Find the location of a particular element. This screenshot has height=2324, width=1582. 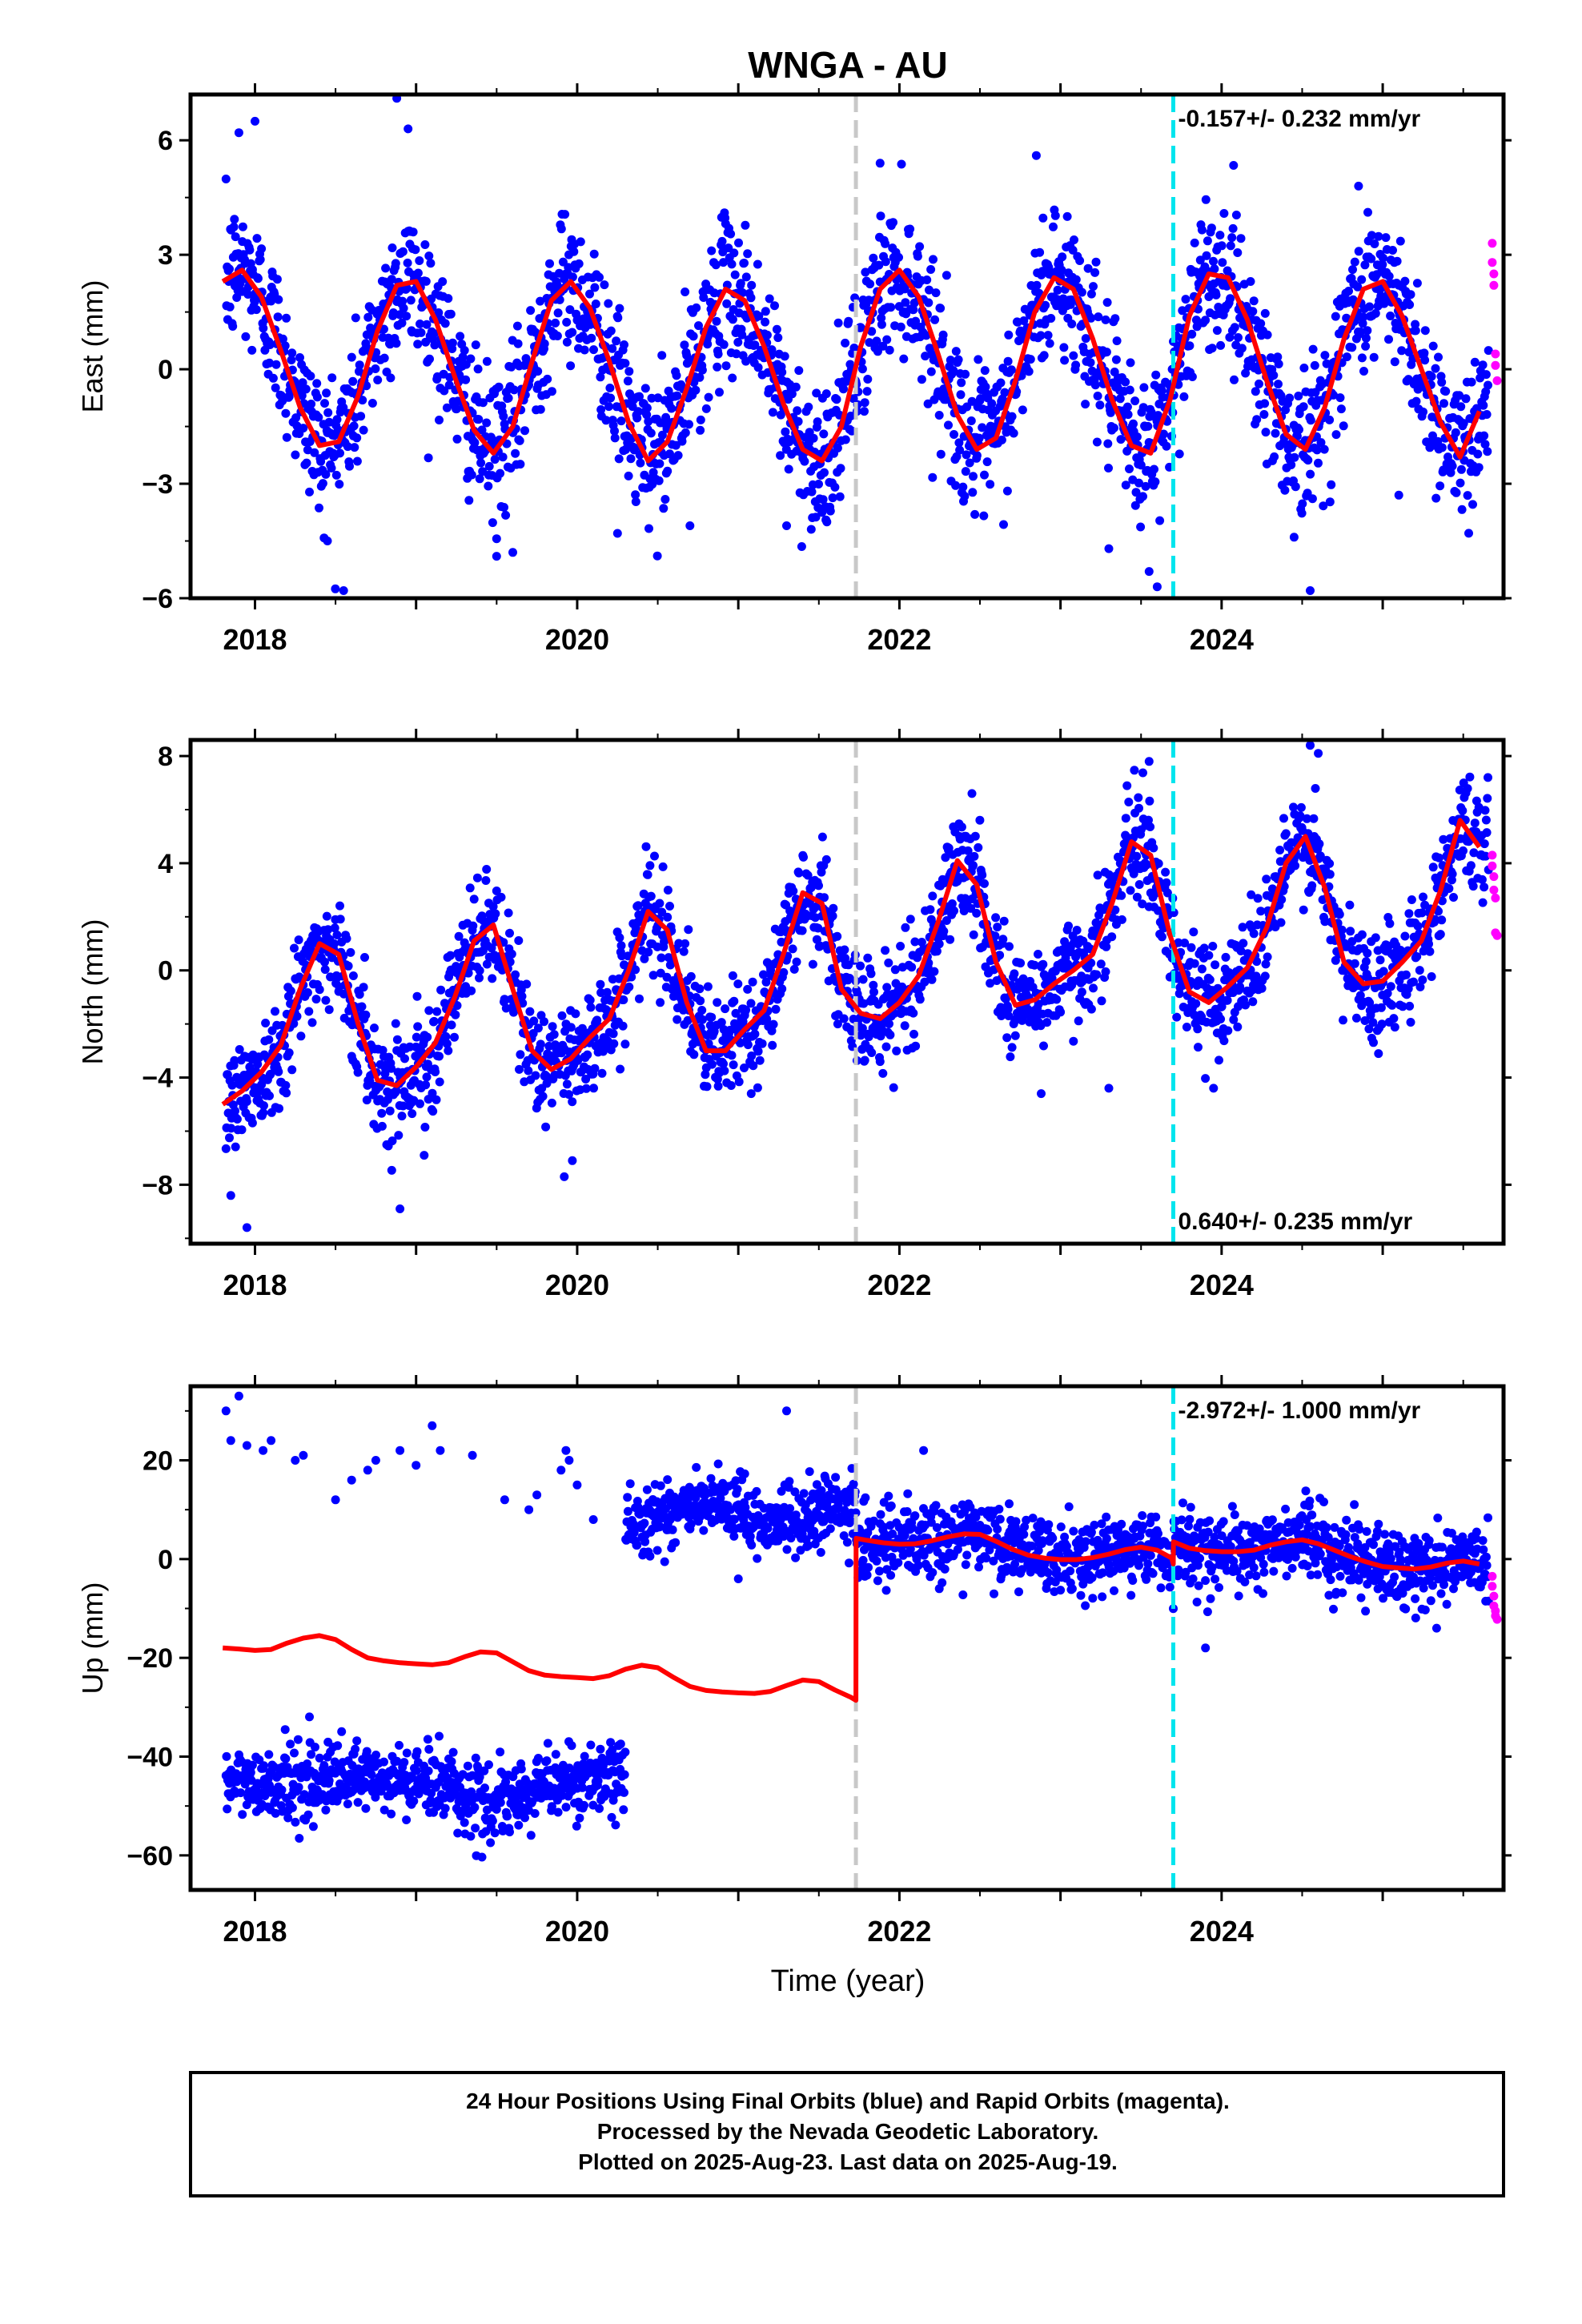

north-outlier-point is located at coordinates (1318, 753).